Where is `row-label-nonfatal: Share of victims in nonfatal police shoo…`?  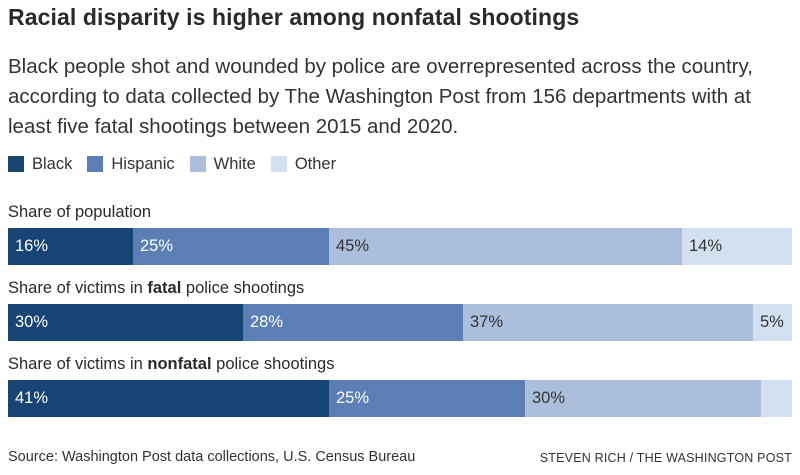 row-label-nonfatal: Share of victims in nonfatal police shoo… is located at coordinates (171, 364).